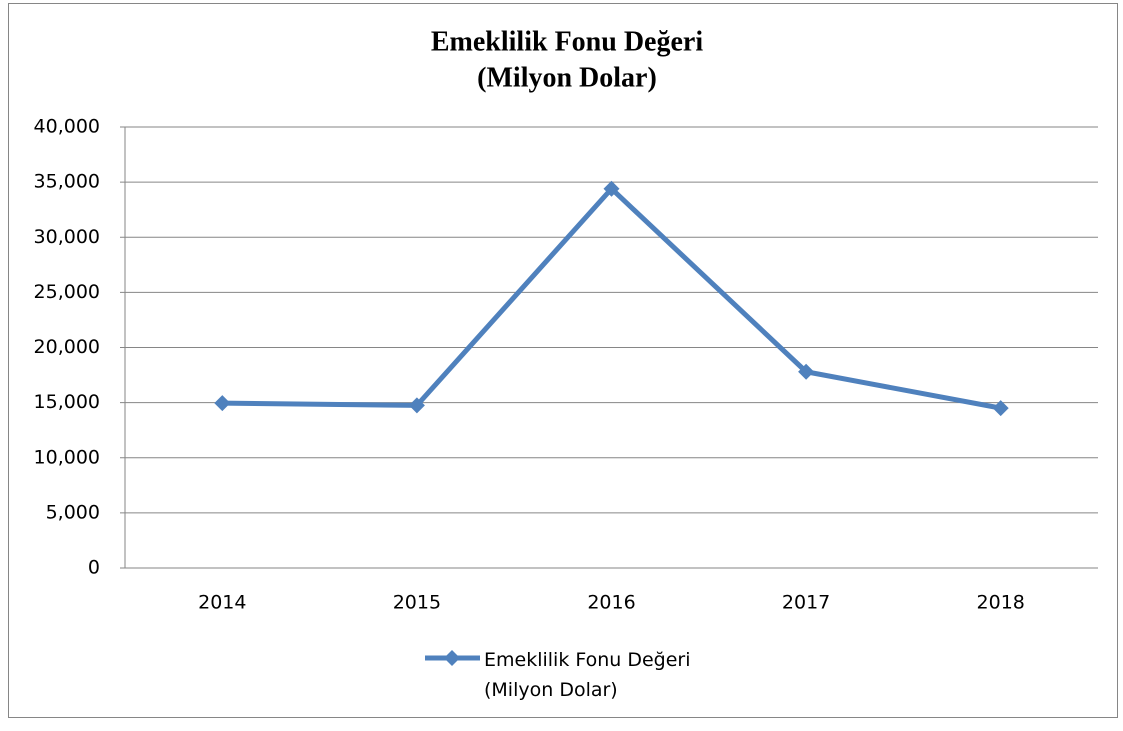  Describe the element at coordinates (567, 77) in the screenshot. I see `chart-title: (Milyon Dolar)` at that location.